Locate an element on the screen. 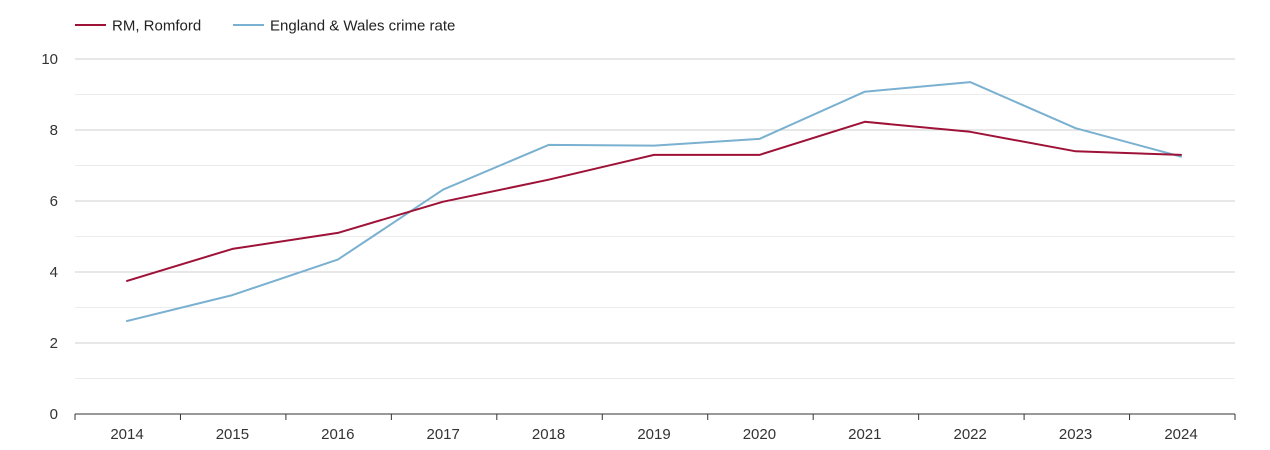 This screenshot has height=450, width=1270. legend-item-0: RM, Romford is located at coordinates (138, 26).